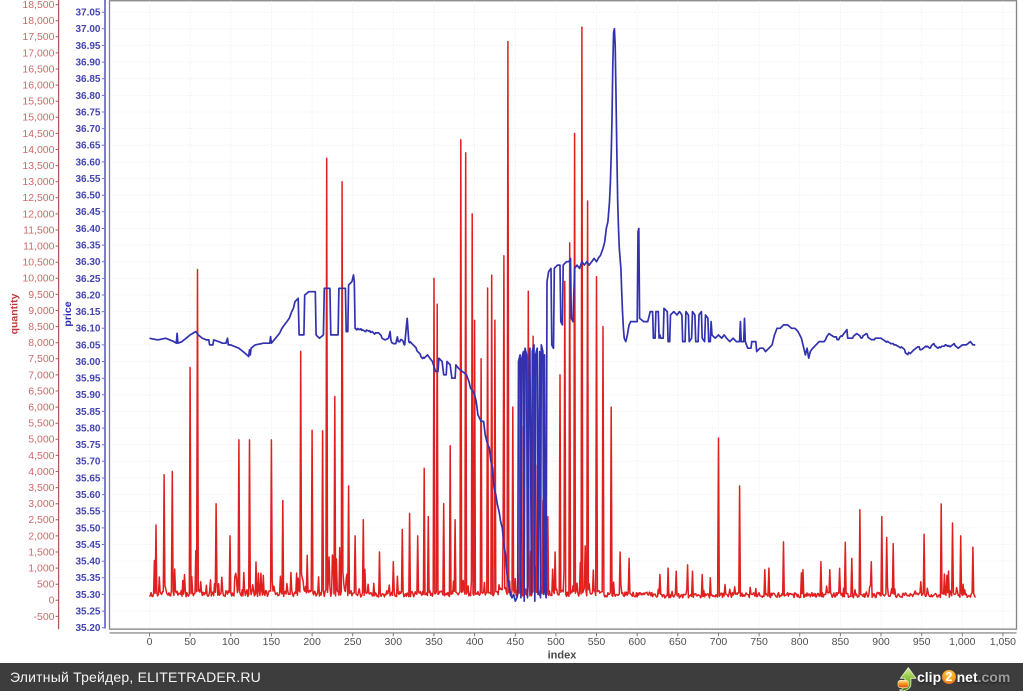  What do you see at coordinates (87, 129) in the screenshot?
I see `svg-text: 36.70` at bounding box center [87, 129].